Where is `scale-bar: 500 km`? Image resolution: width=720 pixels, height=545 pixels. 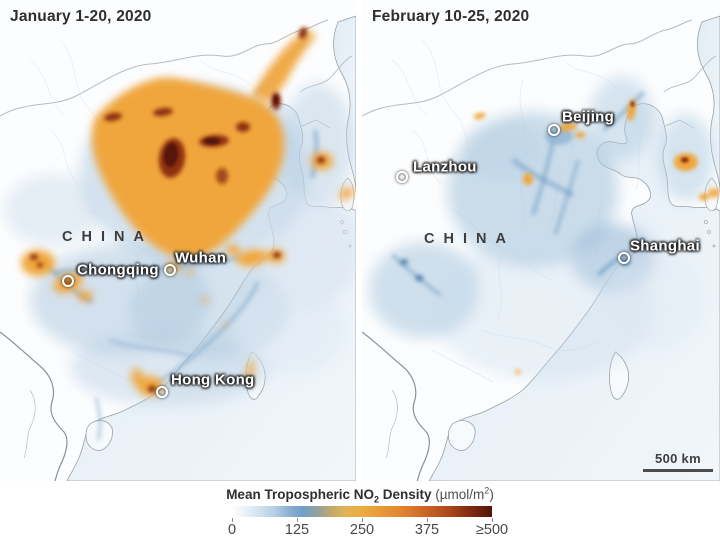
scale-bar: 500 km is located at coordinates (678, 461).